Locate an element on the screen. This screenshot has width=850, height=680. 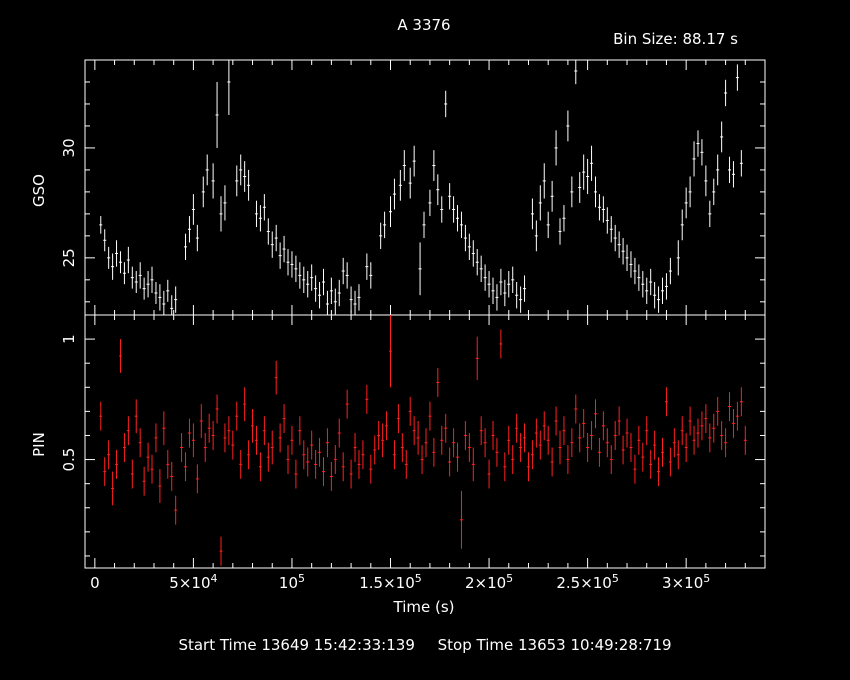
x-axis-label: Time (s) is located at coordinates (424, 607).